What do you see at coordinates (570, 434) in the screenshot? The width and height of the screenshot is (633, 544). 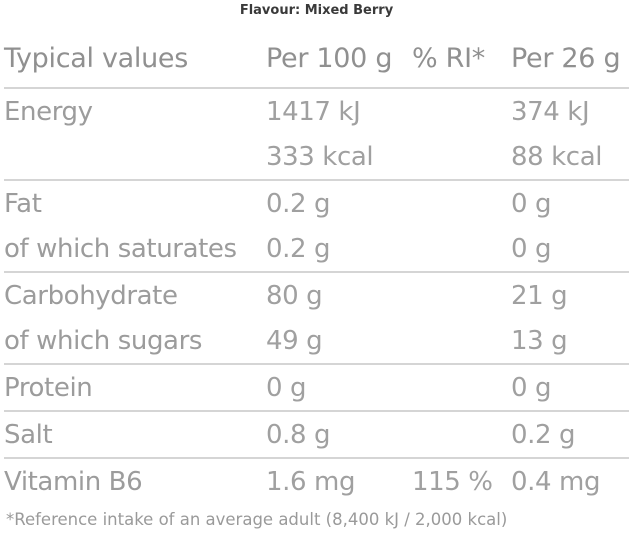 I see `per-serving-value: 0.2 g` at bounding box center [570, 434].